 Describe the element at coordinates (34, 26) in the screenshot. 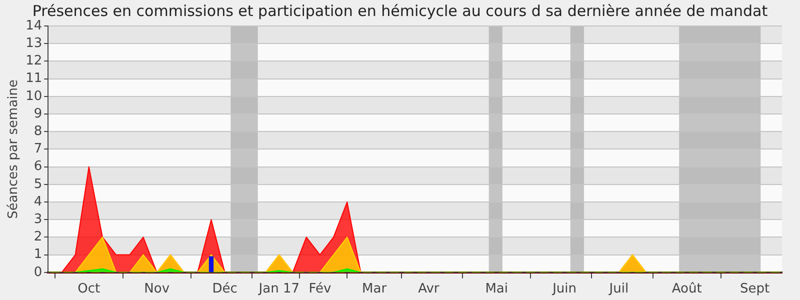

I see `y-tick-label: 14` at that location.